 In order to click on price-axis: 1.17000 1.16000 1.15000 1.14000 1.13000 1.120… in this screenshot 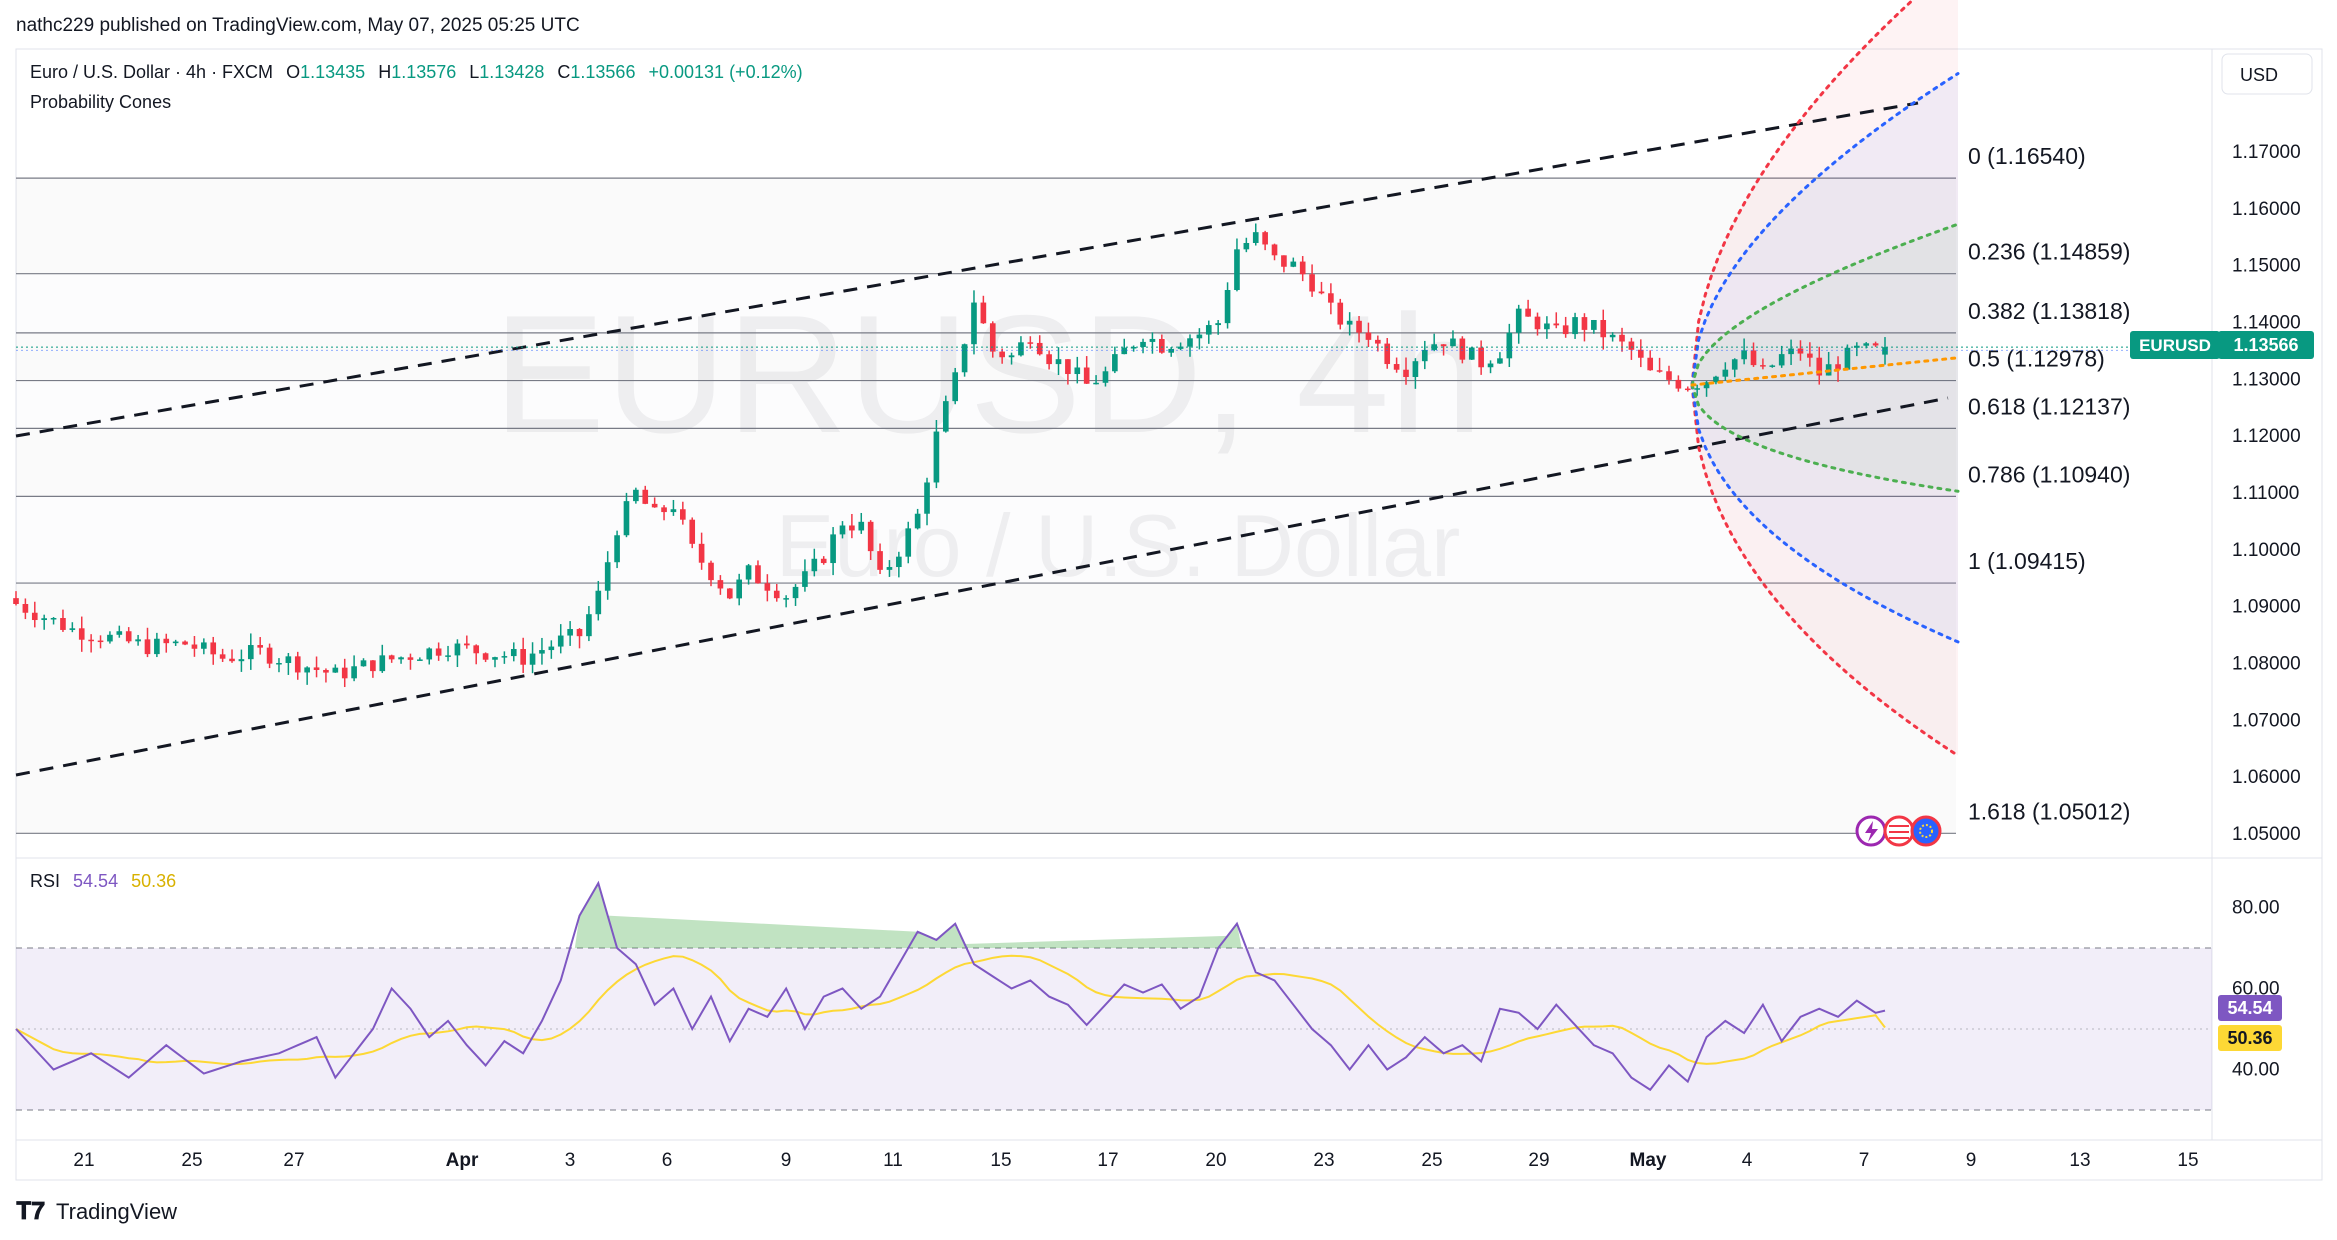, I will do `click(2266, 493)`.